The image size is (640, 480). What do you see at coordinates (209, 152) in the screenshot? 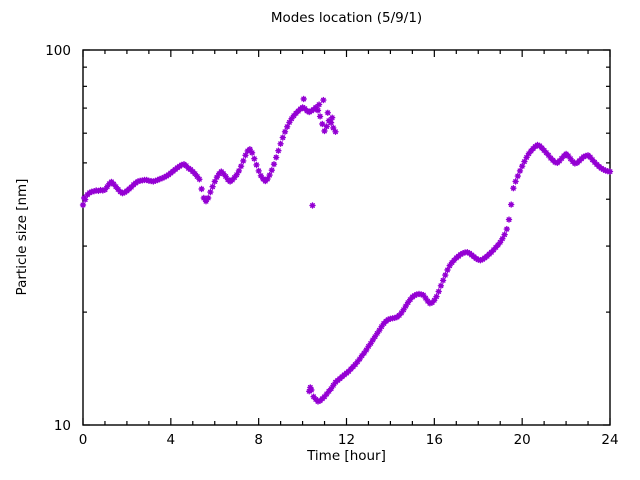
I see `scatter-points-mode-trace-upper` at bounding box center [209, 152].